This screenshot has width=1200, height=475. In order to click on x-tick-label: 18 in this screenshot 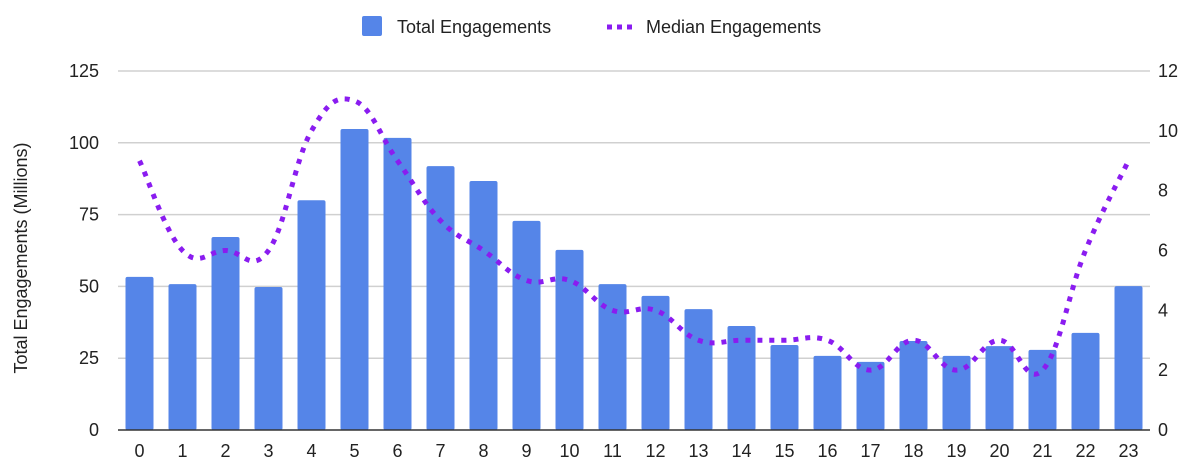, I will do `click(913, 451)`.